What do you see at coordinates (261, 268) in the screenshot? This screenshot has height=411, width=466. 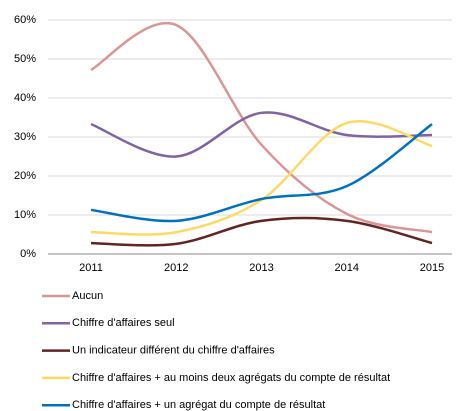 I see `x-tick-label: 2013` at bounding box center [261, 268].